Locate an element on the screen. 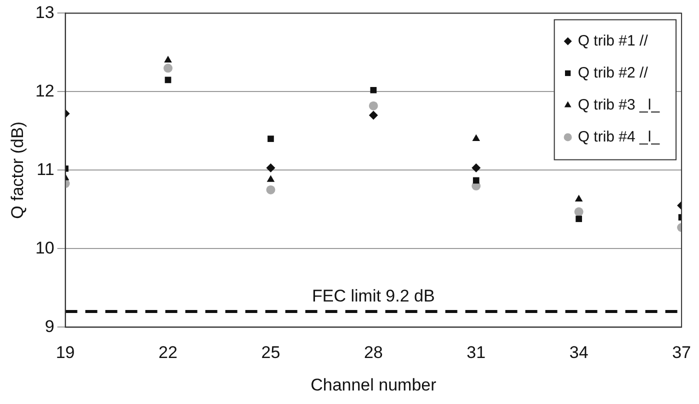 This screenshot has height=404, width=699. x-axis-title: Channel number is located at coordinates (373, 384).